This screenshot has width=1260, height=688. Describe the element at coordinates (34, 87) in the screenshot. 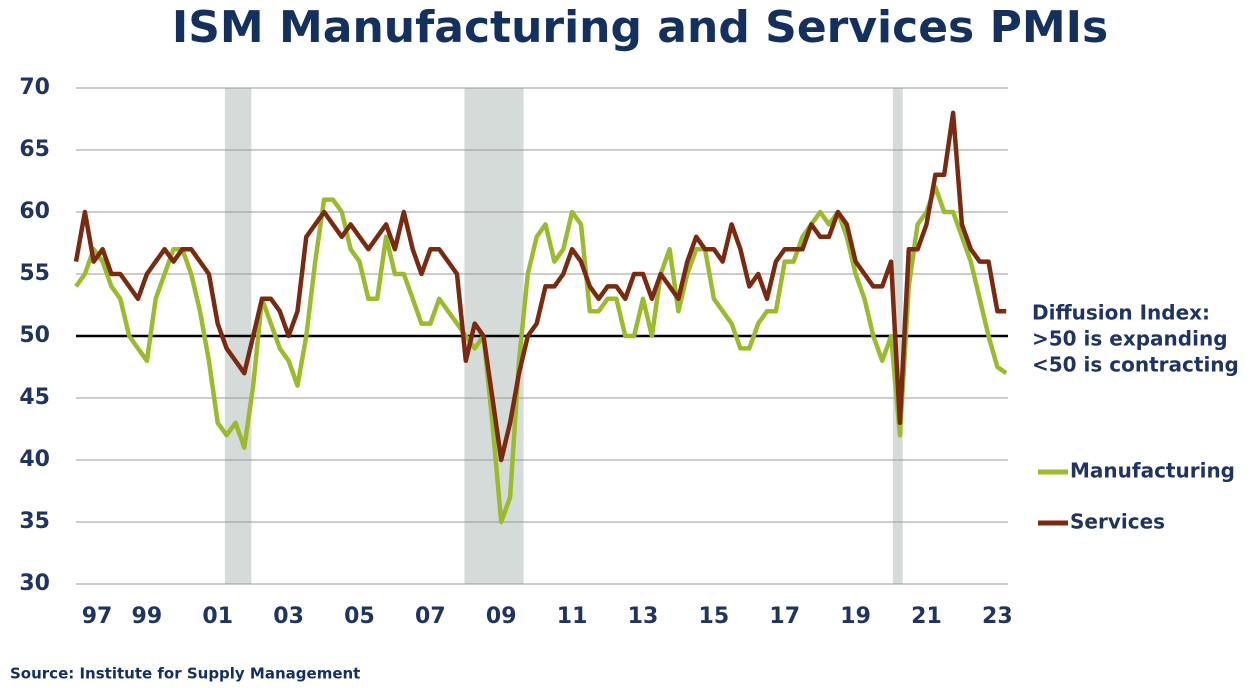

I see `y-tick-label: 70` at that location.